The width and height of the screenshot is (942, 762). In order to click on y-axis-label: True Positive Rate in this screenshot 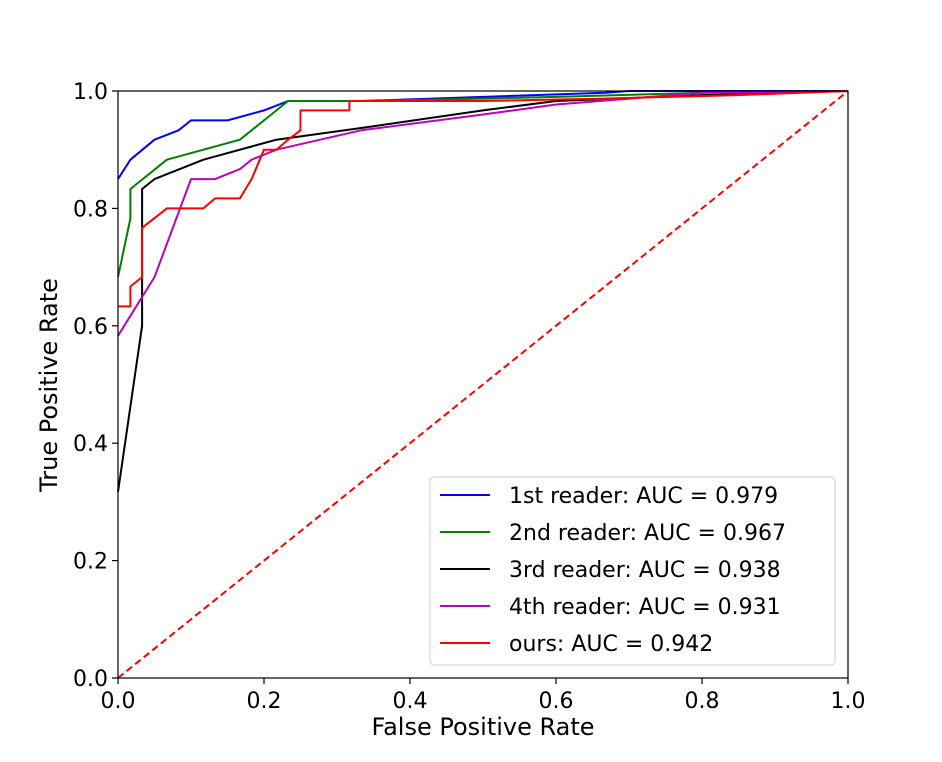, I will do `click(49, 385)`.